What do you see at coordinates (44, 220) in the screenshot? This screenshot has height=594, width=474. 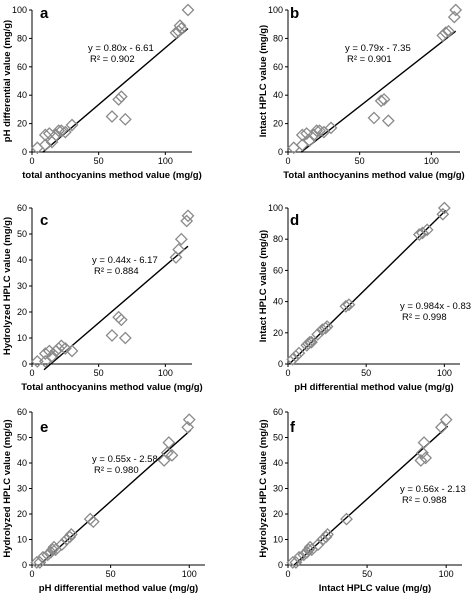 I see `panel-label-c: c` at bounding box center [44, 220].